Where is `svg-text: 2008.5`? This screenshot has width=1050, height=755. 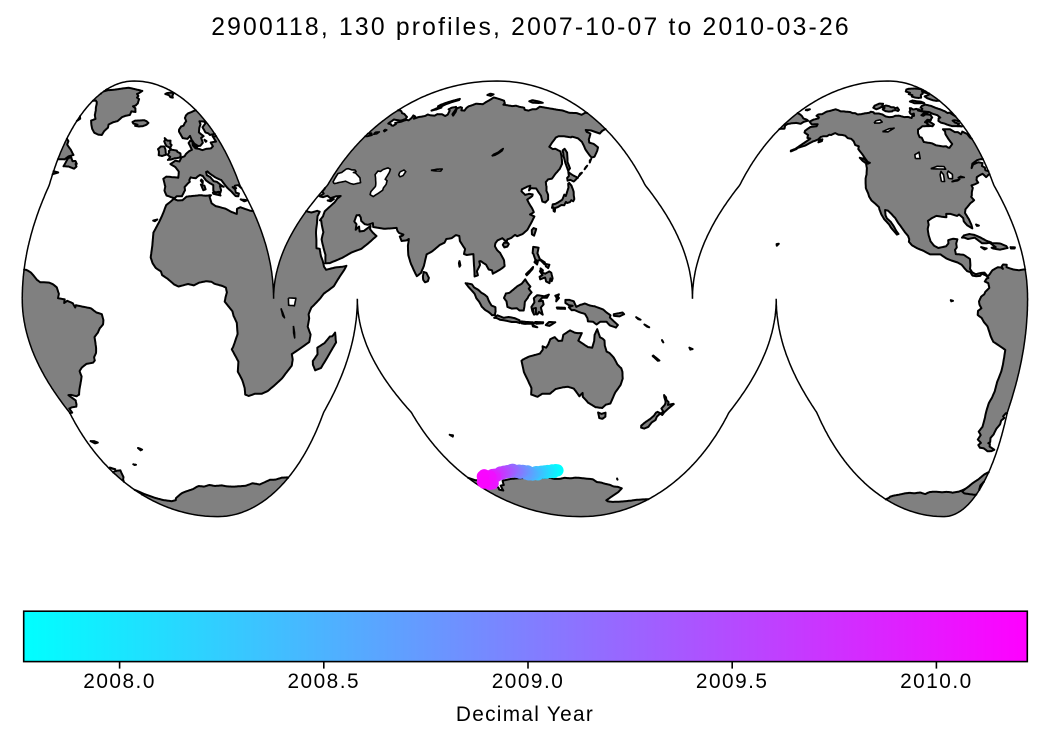
svg-text: 2008.5 is located at coordinates (323, 681).